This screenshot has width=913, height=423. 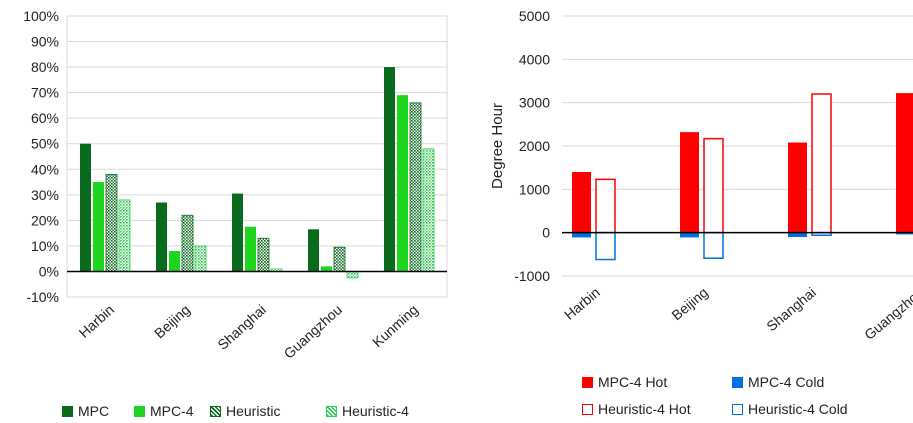 What do you see at coordinates (534, 103) in the screenshot?
I see `y-tick-label: 3000` at bounding box center [534, 103].